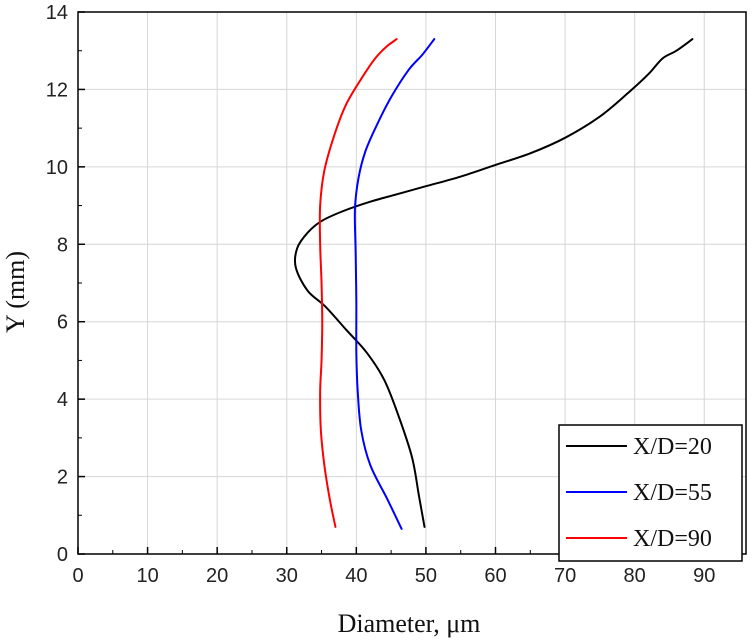 The image size is (756, 643). I want to click on y-tick-label: 4, so click(62, 400).